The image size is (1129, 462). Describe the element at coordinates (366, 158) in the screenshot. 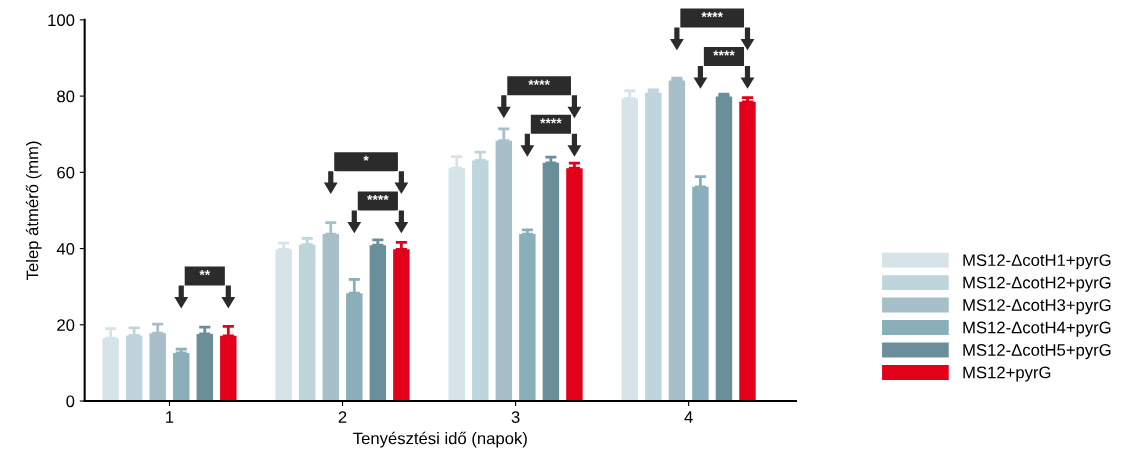

I see `annotation: *` at that location.